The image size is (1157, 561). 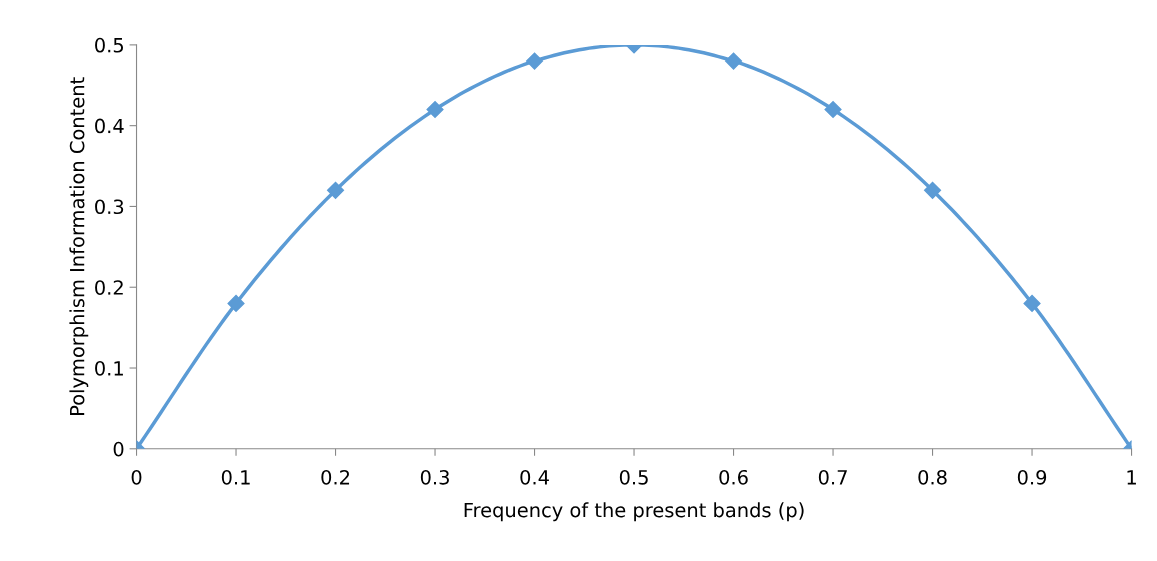 I want to click on y-tick-label: 0.2, so click(x=109, y=287).